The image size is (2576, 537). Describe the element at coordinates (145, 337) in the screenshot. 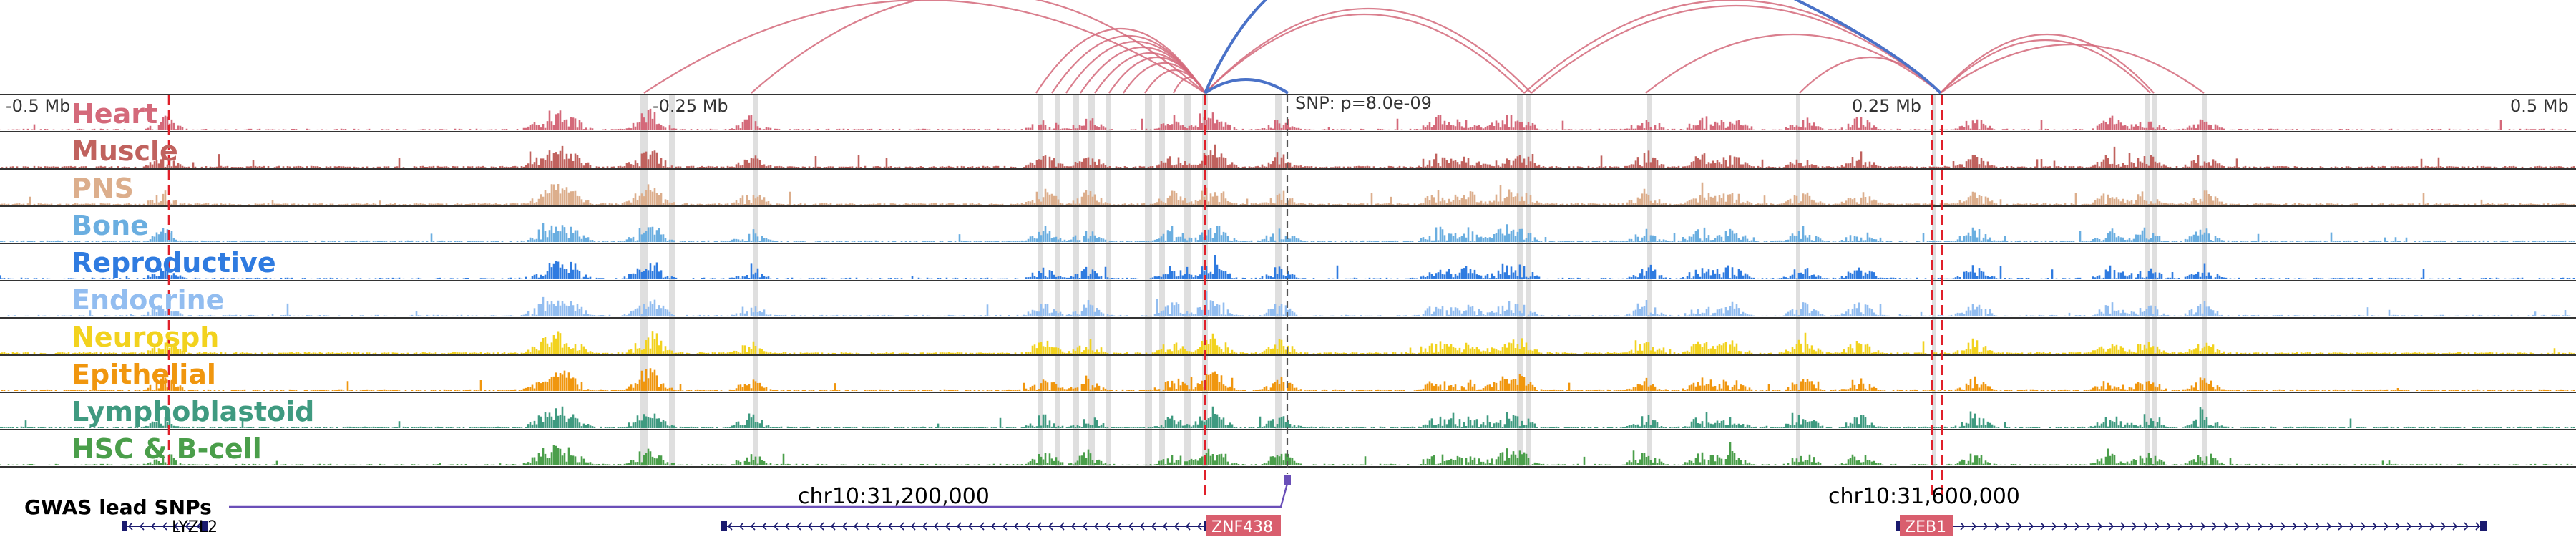

I see `track-label: Neurosph` at that location.